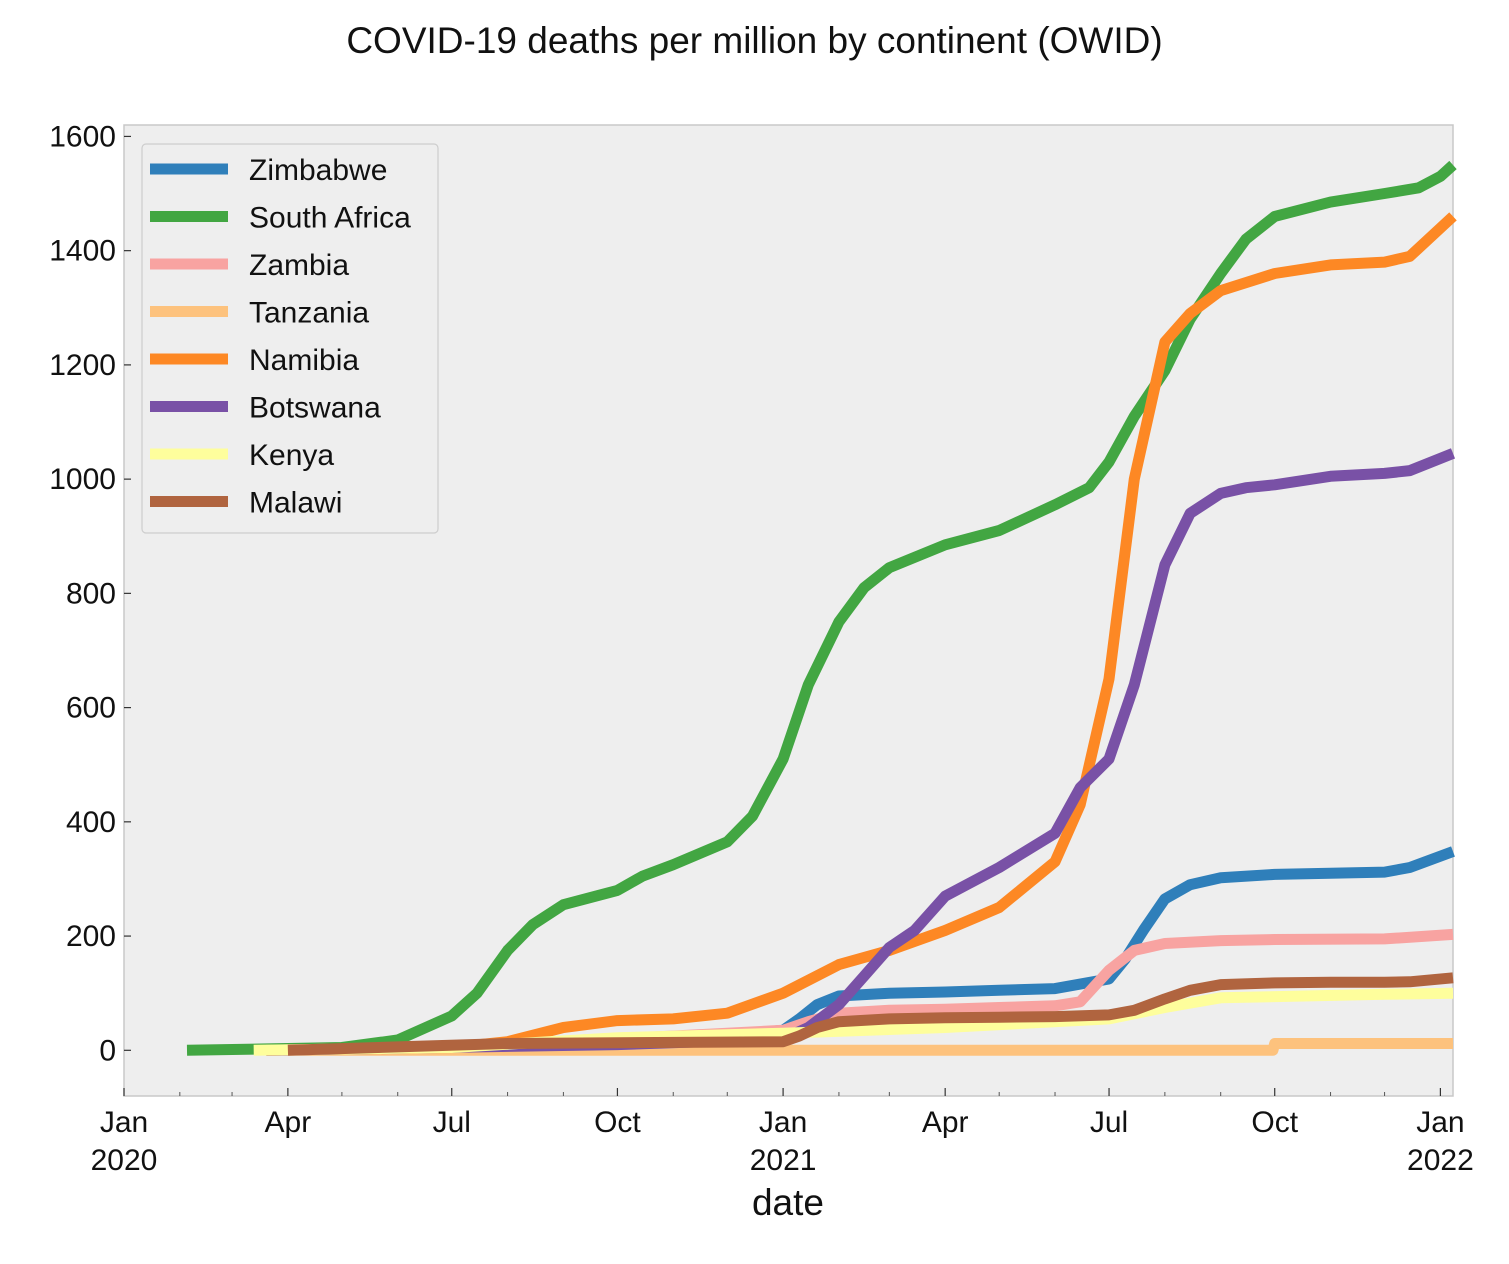 This screenshot has height=1264, width=1509. What do you see at coordinates (91, 936) in the screenshot?
I see `y-tick-label: 200` at bounding box center [91, 936].